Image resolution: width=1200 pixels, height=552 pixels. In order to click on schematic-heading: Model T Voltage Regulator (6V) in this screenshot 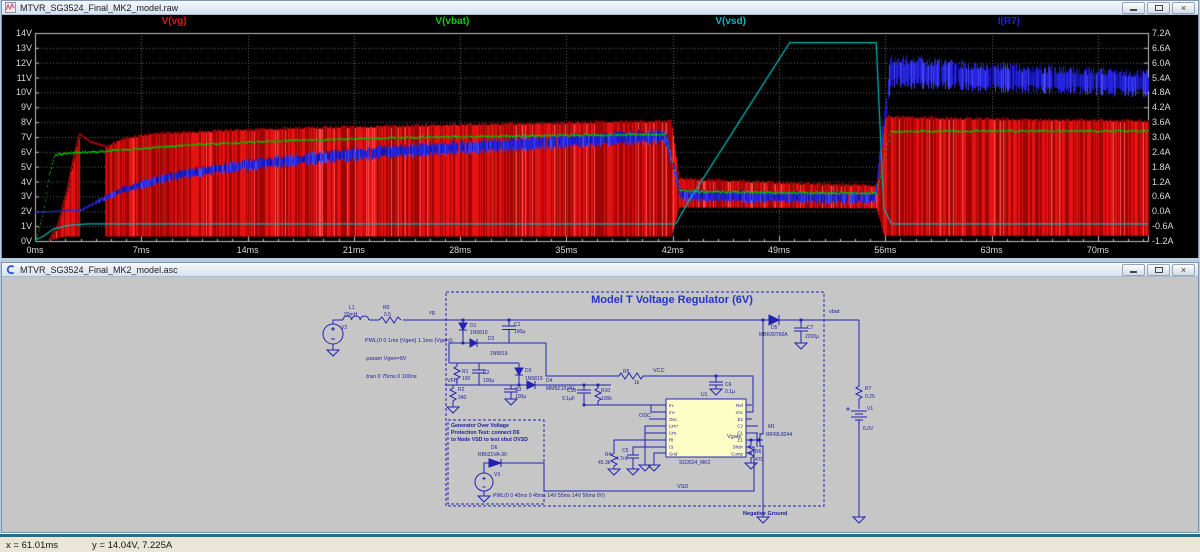, I will do `click(672, 300)`.